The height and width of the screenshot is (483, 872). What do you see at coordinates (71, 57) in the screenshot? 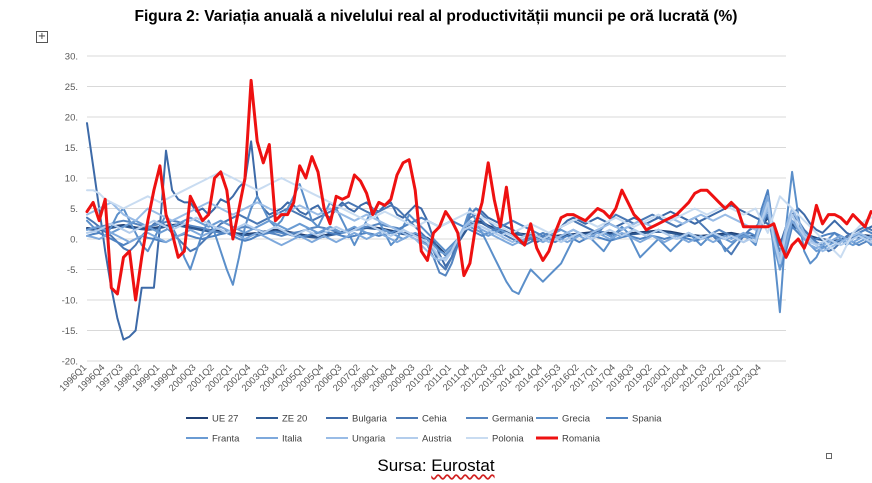
I see `y-tick-label: 30.` at bounding box center [71, 57].